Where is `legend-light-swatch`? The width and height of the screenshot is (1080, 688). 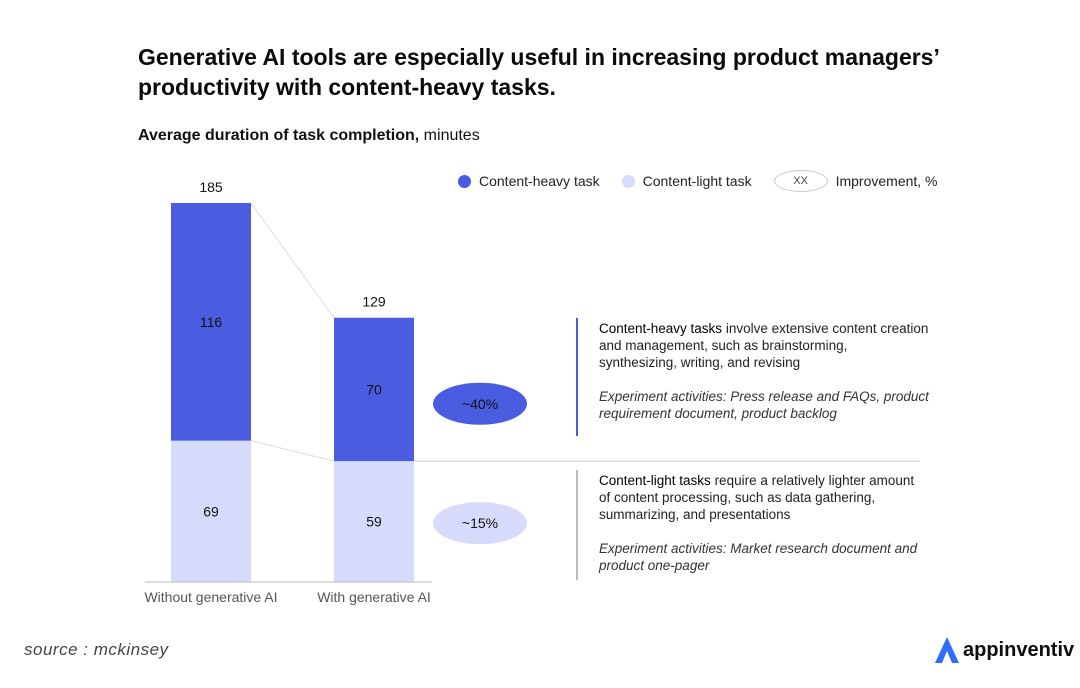 legend-light-swatch is located at coordinates (628, 181).